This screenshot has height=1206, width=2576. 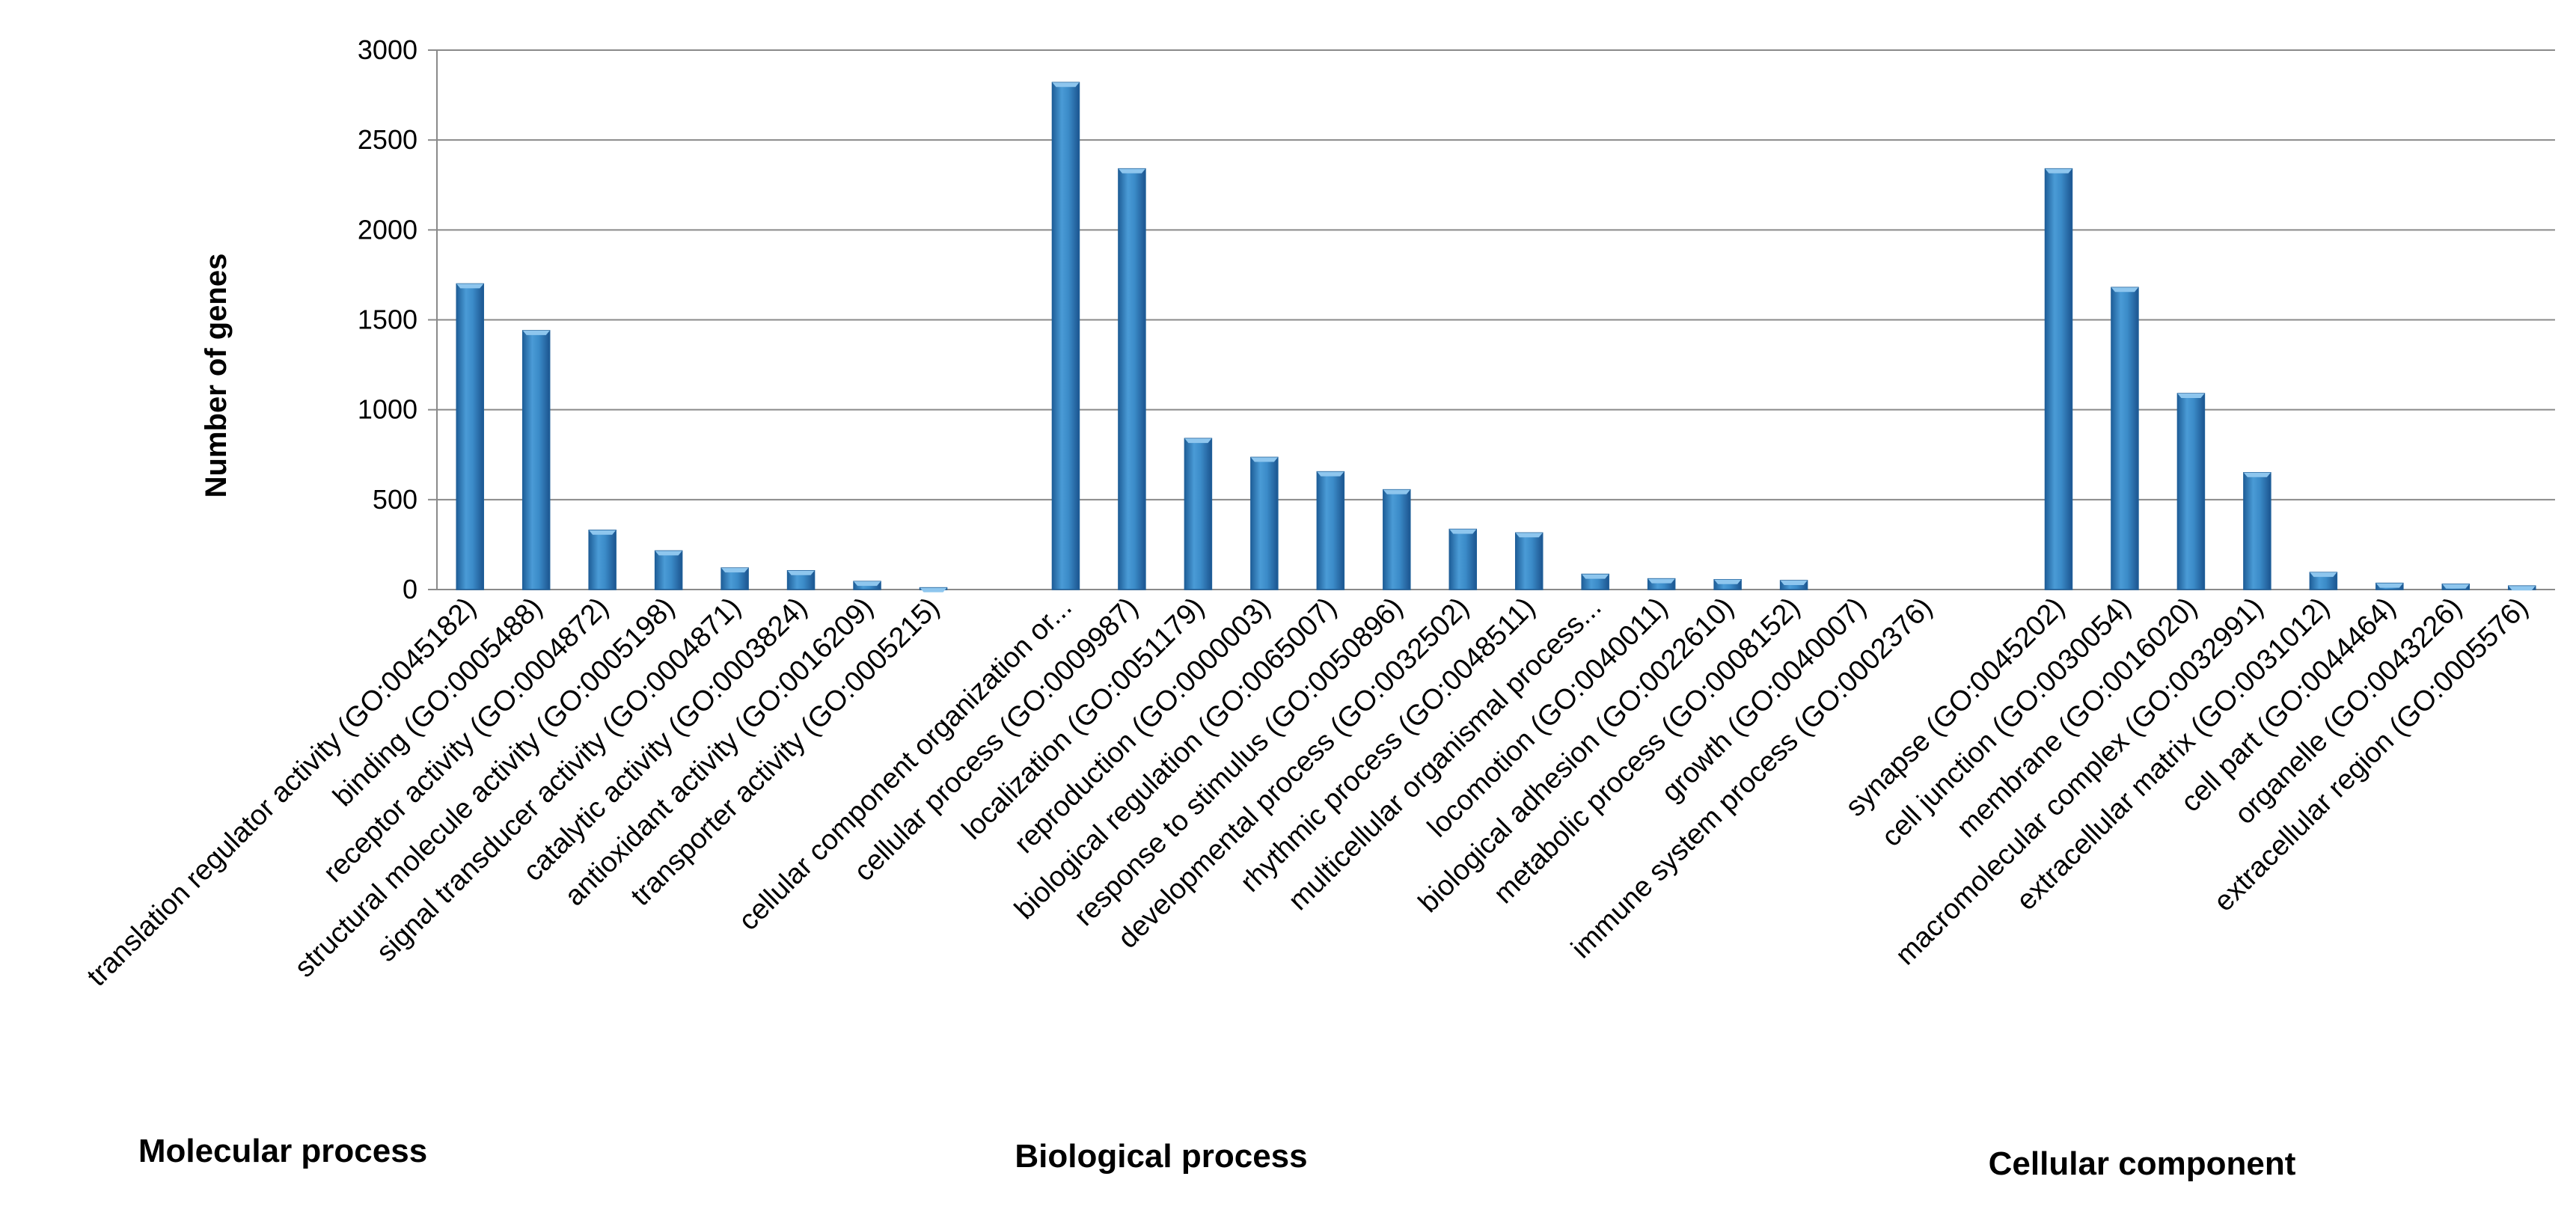 I want to click on y-tick-label: 2000, so click(x=388, y=229).